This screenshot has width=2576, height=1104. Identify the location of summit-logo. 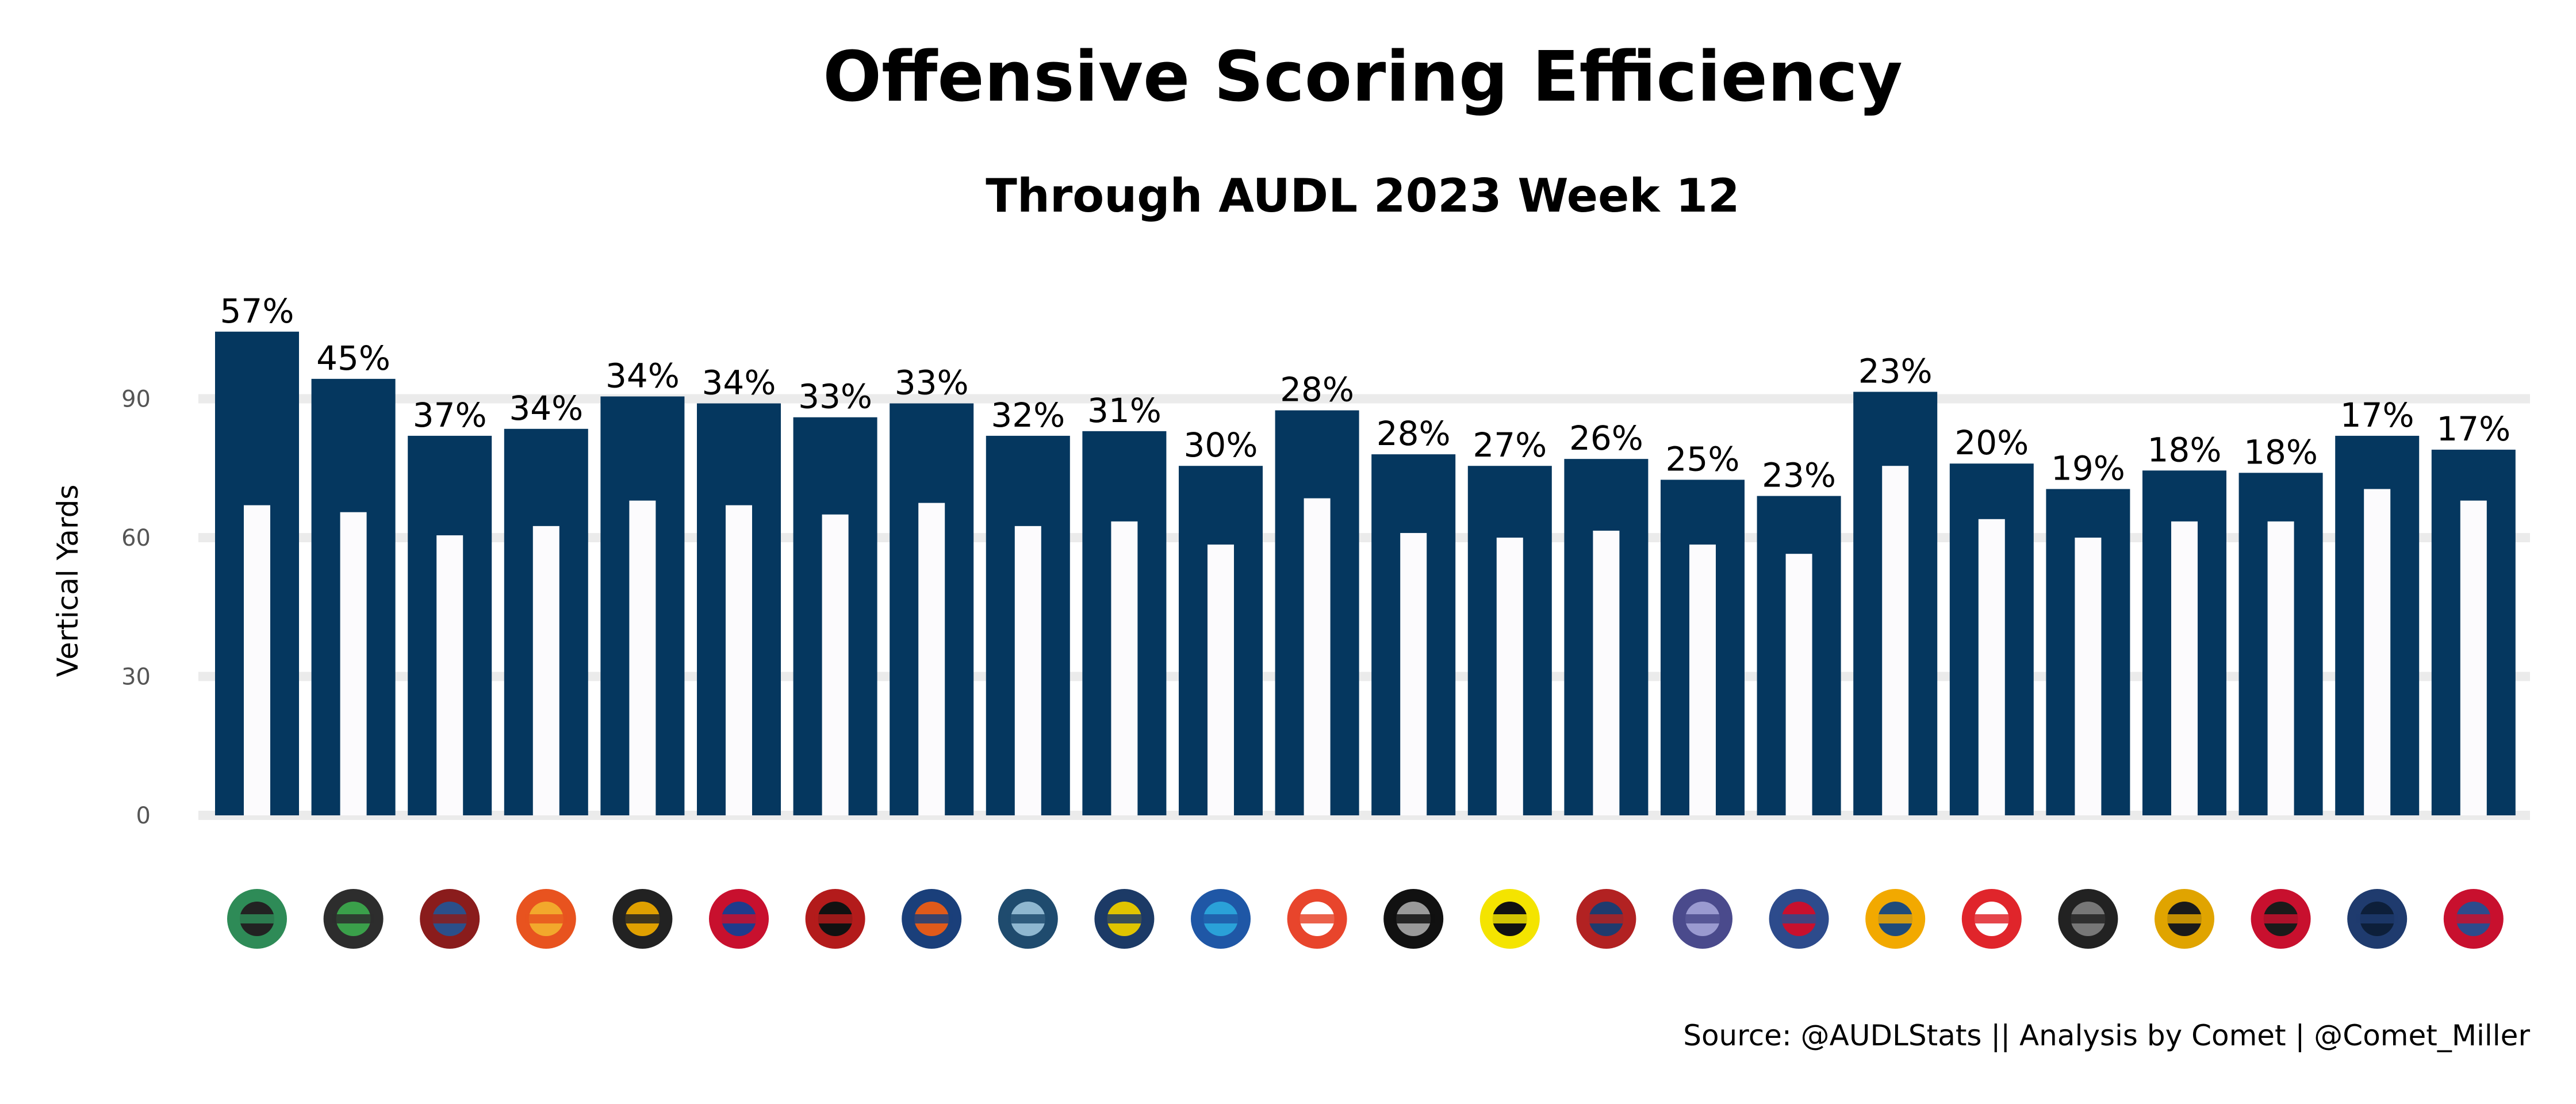
(1028, 919).